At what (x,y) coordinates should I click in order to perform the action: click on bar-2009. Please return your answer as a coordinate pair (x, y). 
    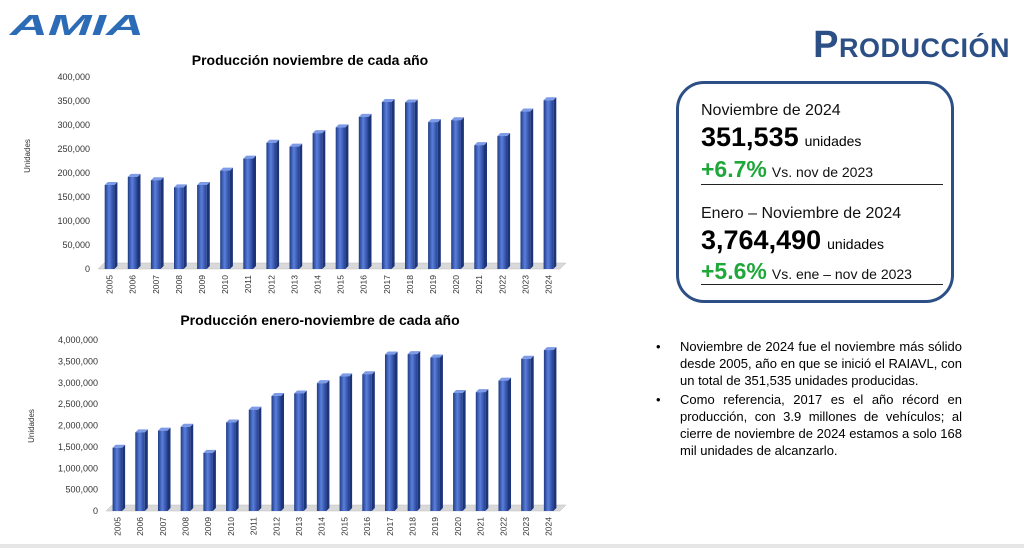
    Looking at the image, I should click on (209, 480).